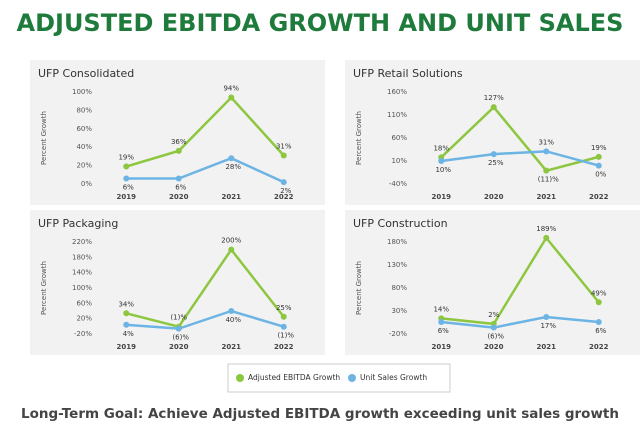 This screenshot has height=435, width=640. I want to click on legend-box, so click(339, 378).